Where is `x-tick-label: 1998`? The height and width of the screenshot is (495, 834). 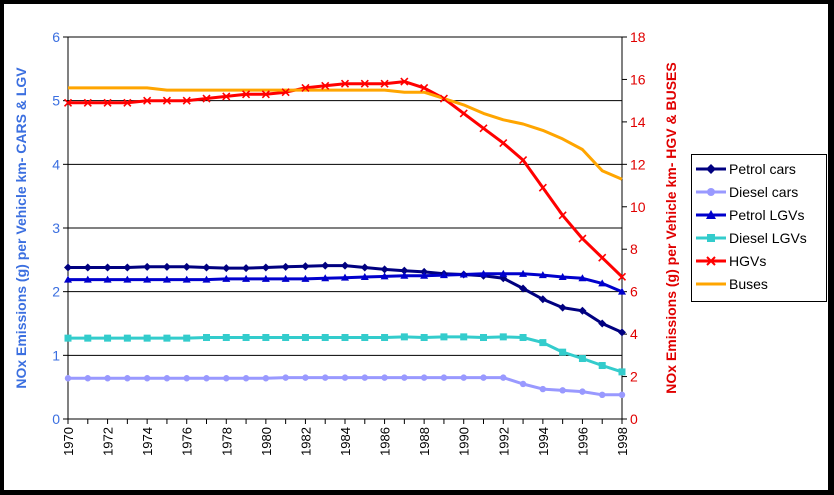
x-tick-label: 1998 is located at coordinates (622, 441).